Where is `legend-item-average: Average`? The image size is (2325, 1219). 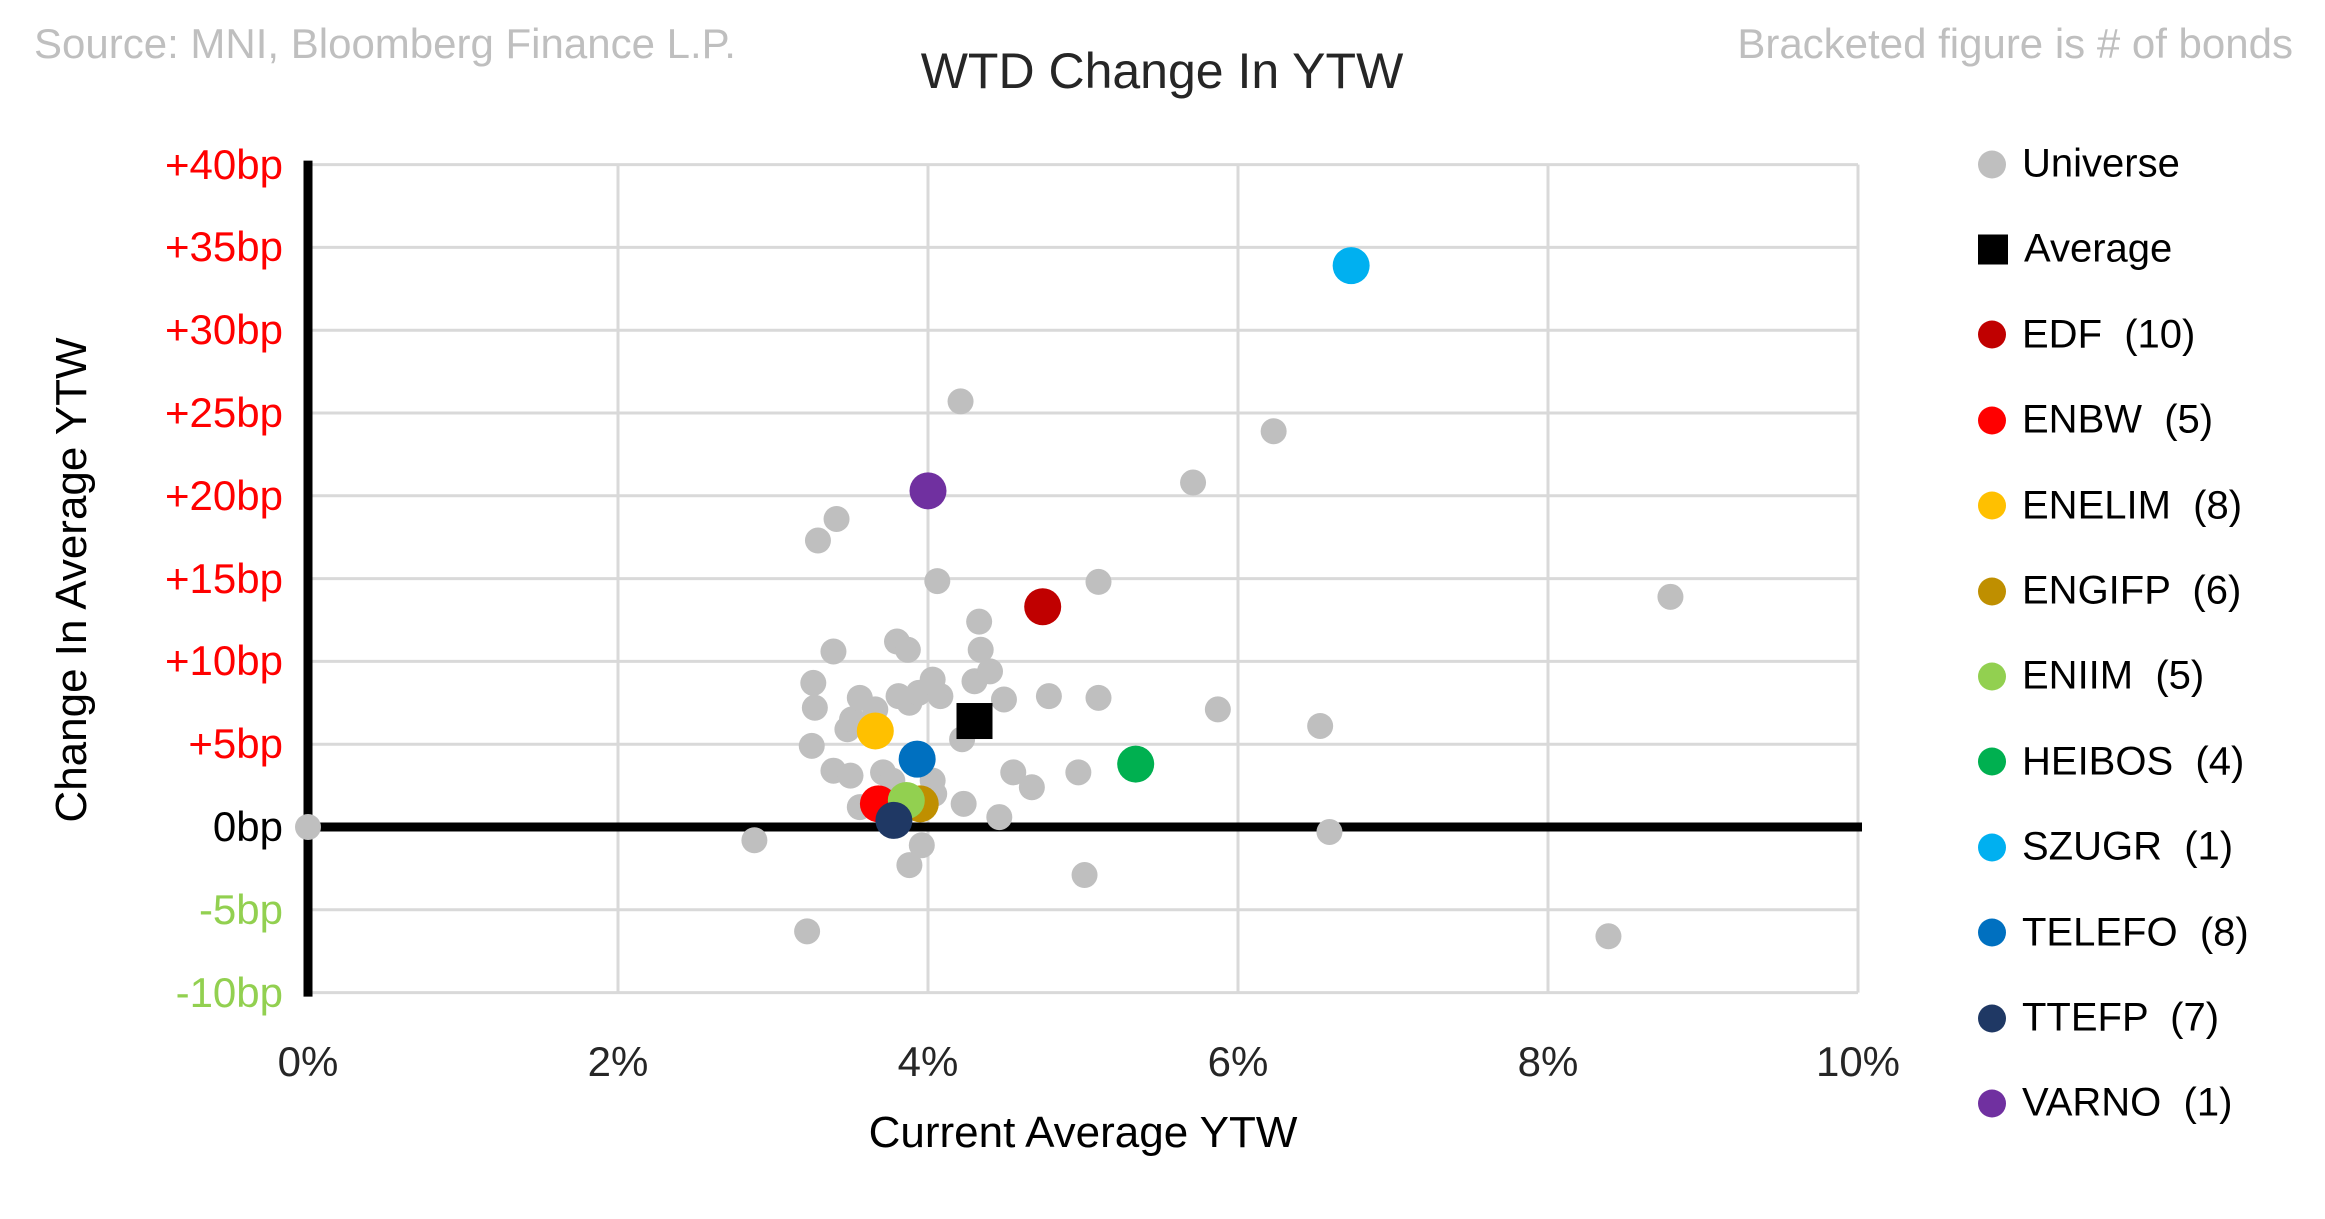
legend-item-average: Average is located at coordinates (2075, 249).